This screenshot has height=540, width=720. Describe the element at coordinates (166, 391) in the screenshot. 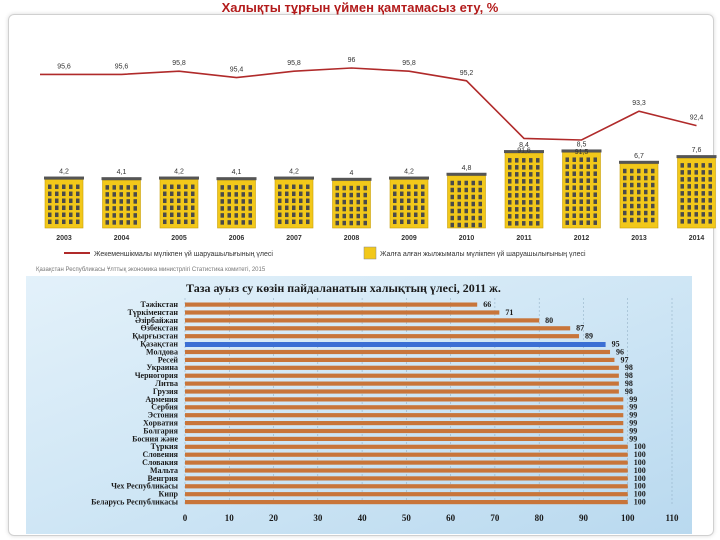

I see `category-label: Грузия` at that location.